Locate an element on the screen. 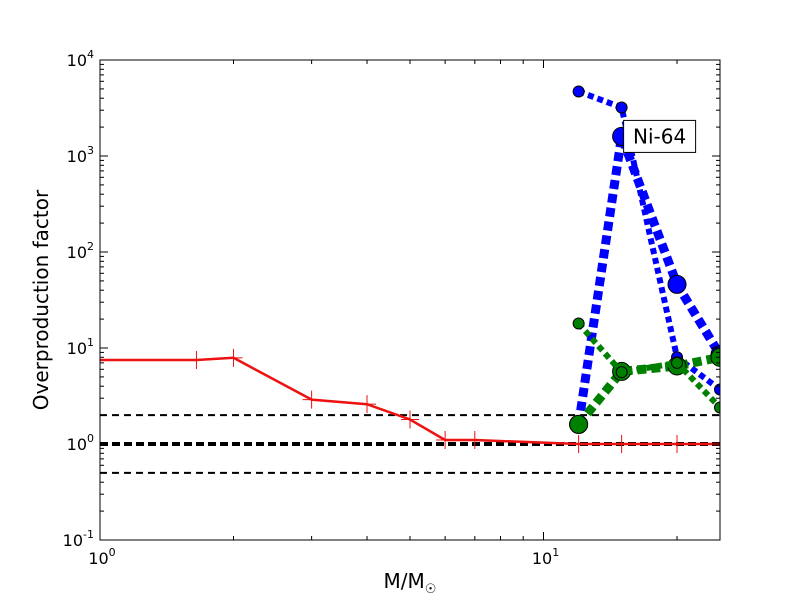  y-axis-label: Overproduction factor is located at coordinates (41, 299).